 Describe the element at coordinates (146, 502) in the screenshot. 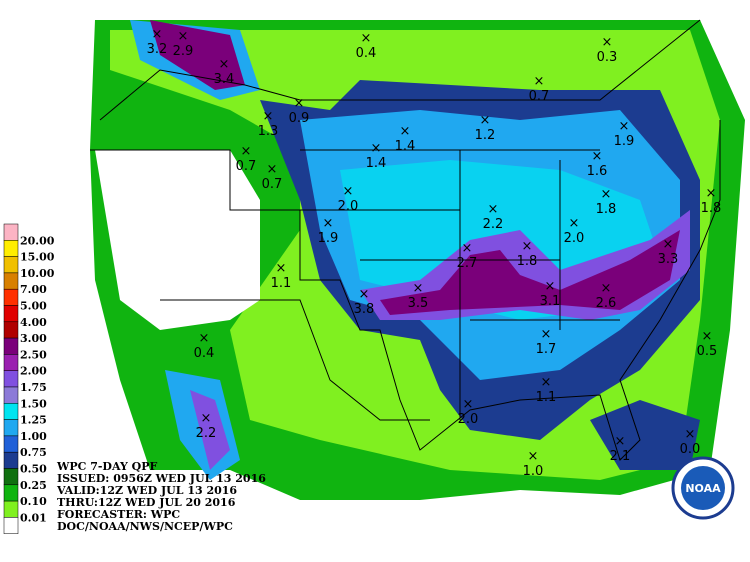

I see `header-line: THRU:12Z WED JUL 20 2016` at that location.